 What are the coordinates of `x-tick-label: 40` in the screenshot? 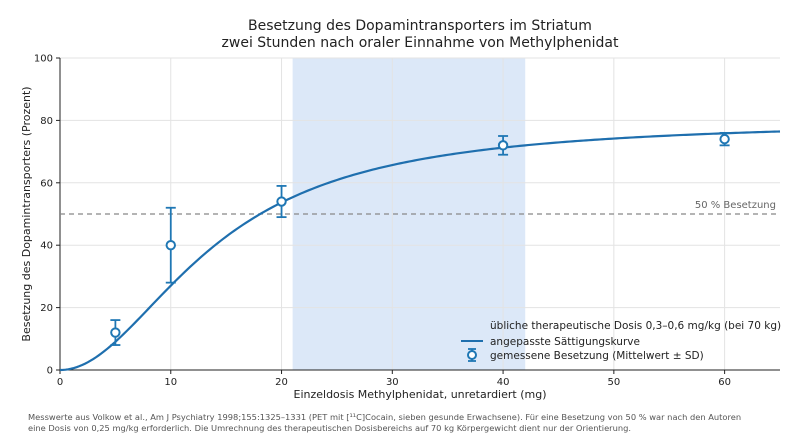 It's located at (503, 382).